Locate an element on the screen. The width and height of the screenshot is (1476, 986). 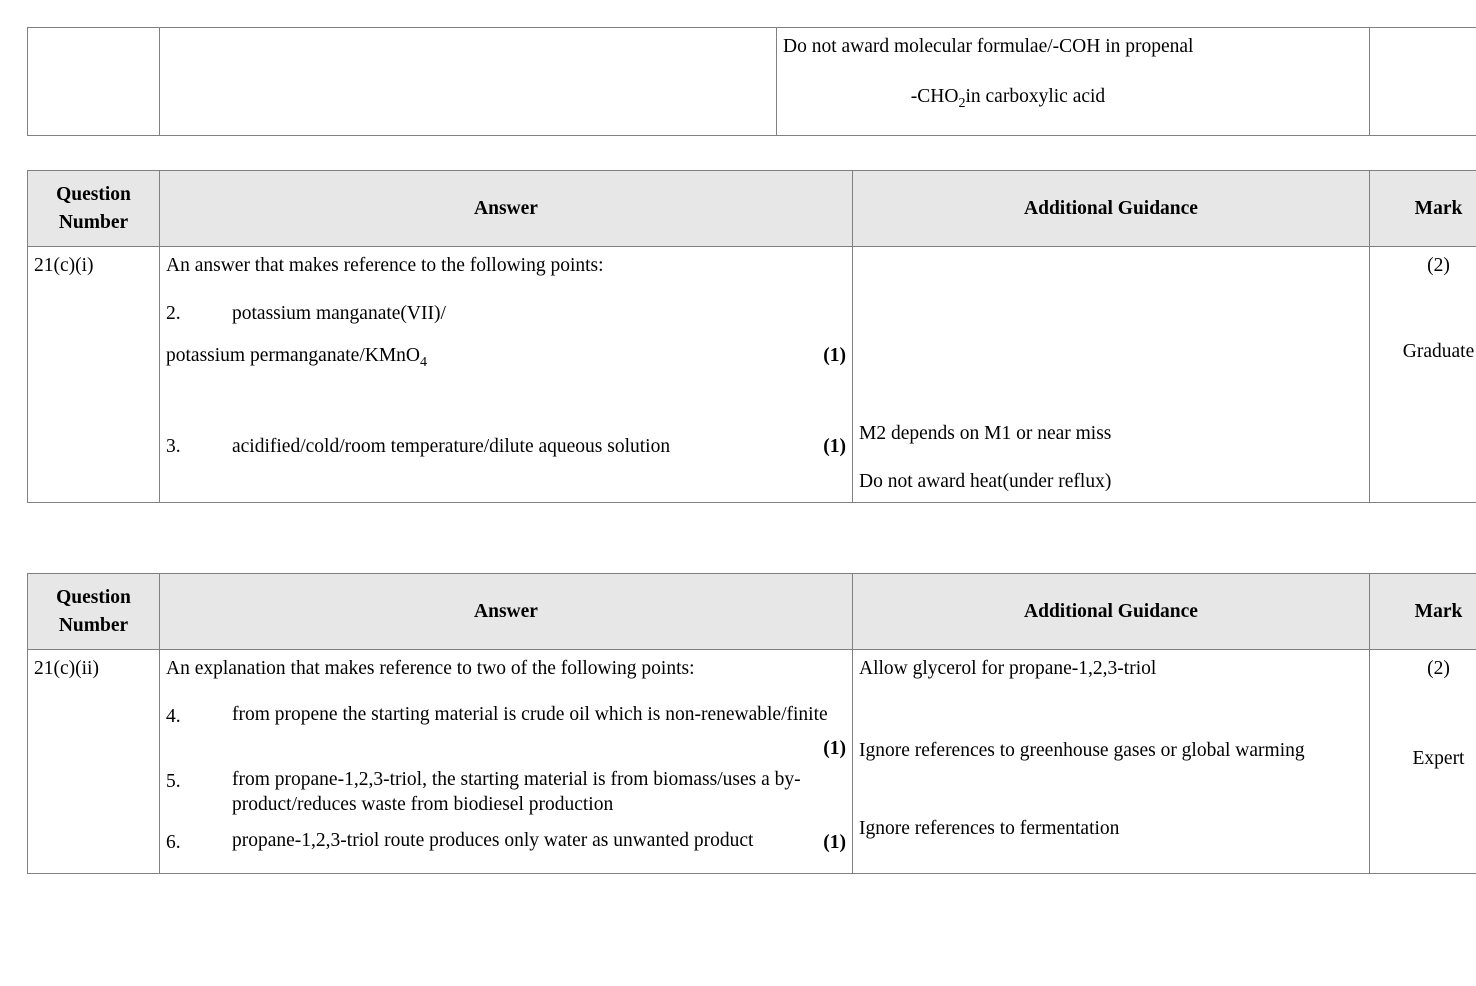
guidance-line-1: Allow glycerol for propane-1,2,3-triol is located at coordinates (1008, 669).